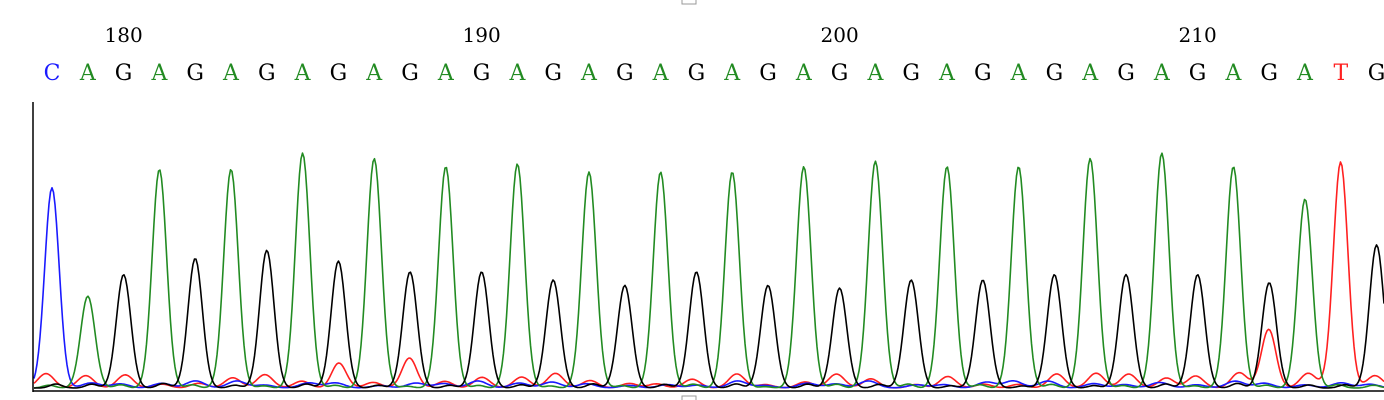 This screenshot has width=1384, height=400. I want to click on base-call: C, so click(52, 73).